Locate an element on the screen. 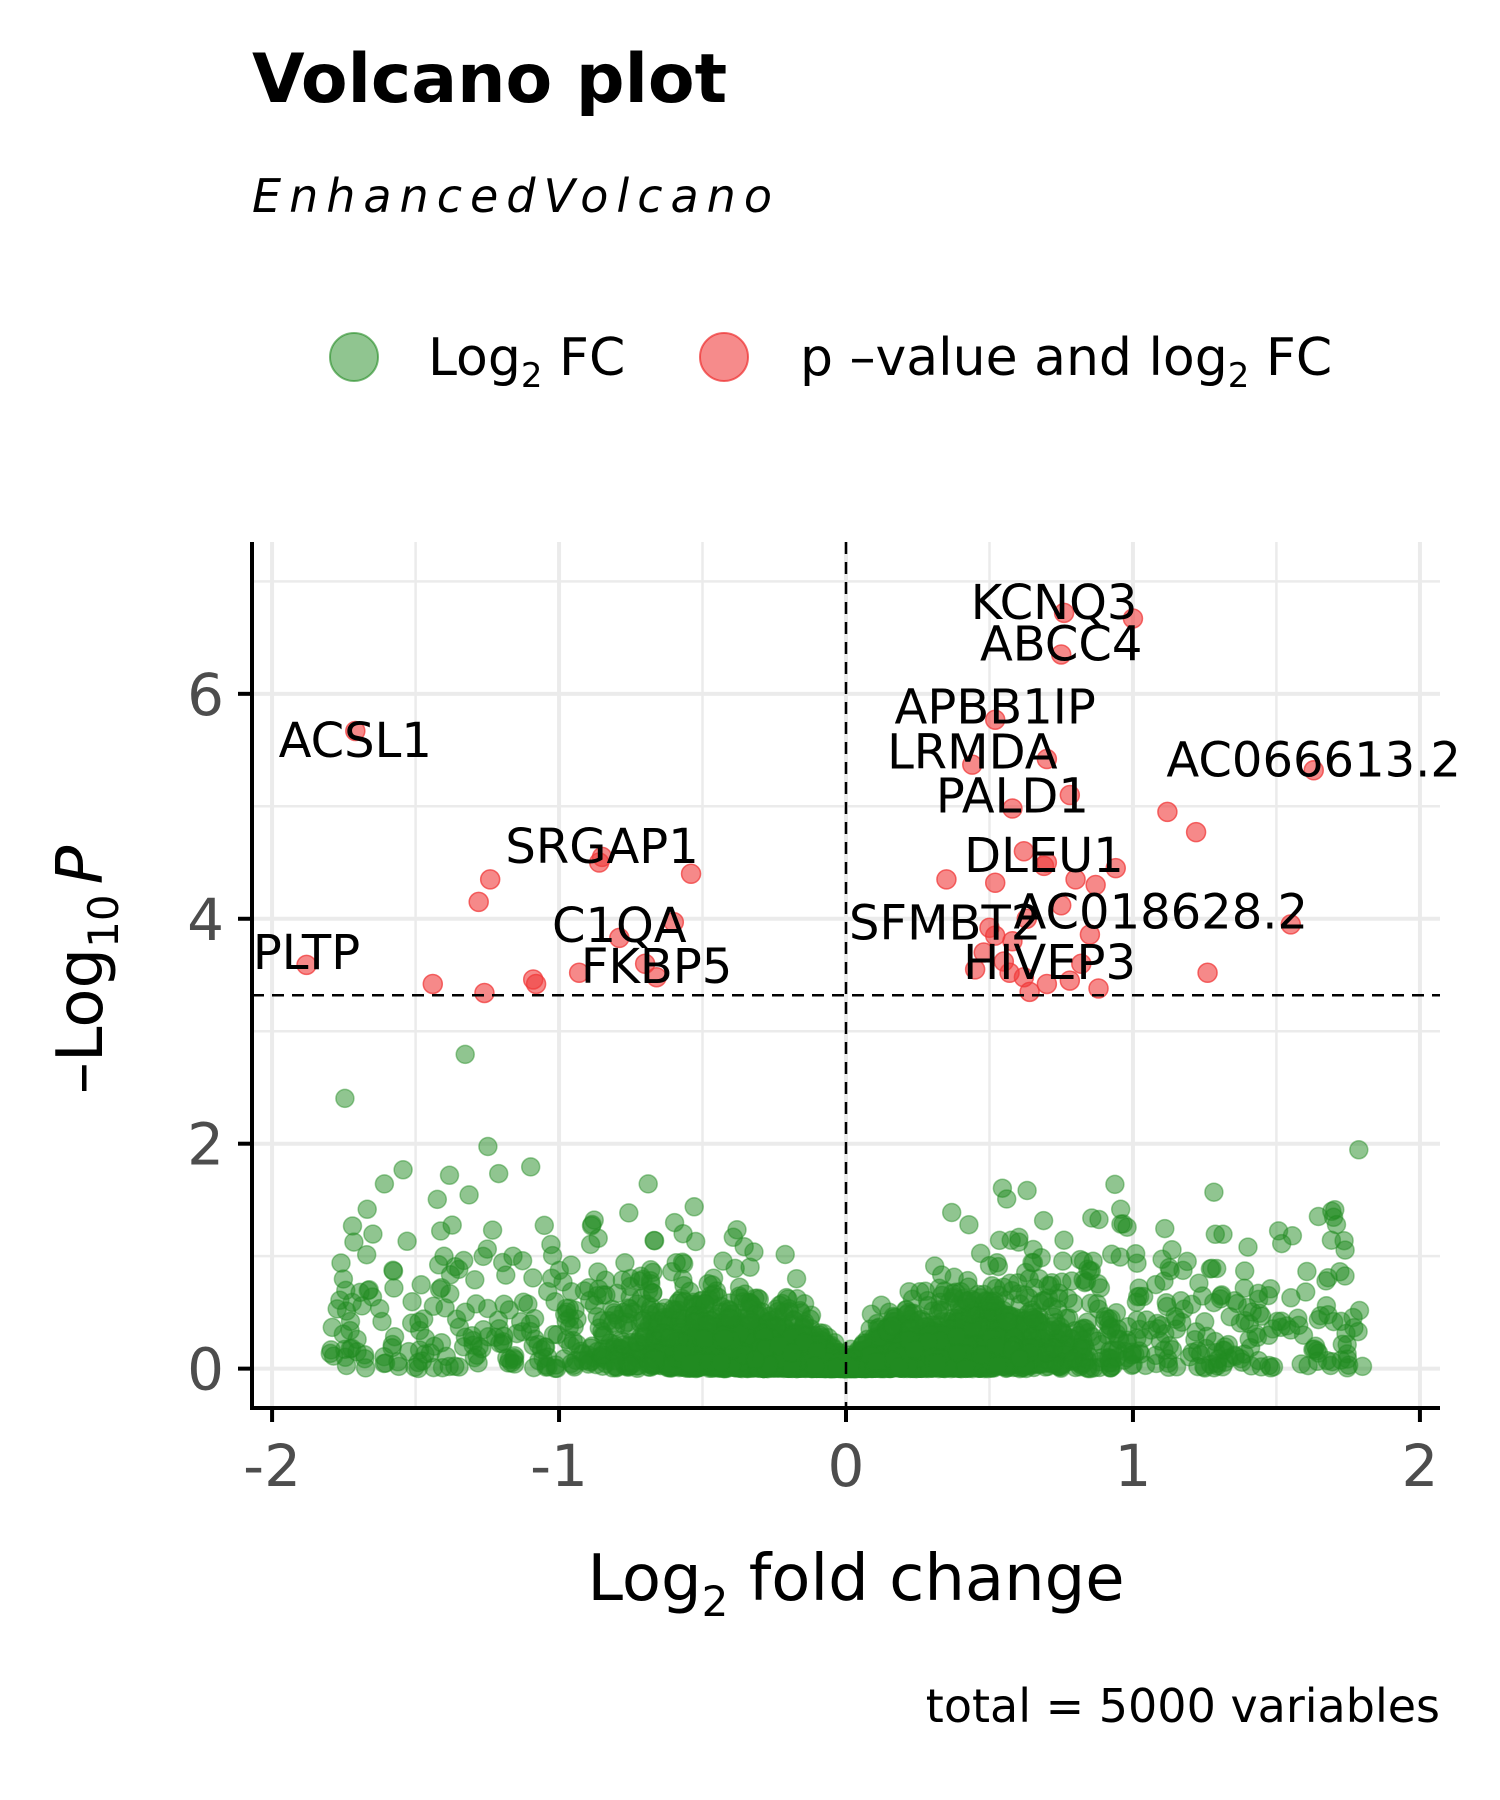 The image size is (1500, 1800). legend-label-pvalue-sub: 2 is located at coordinates (1239, 376).